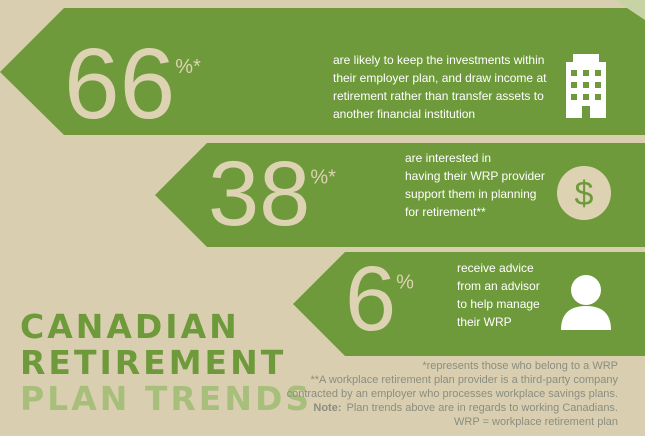  I want to click on stat-number: 66%*, so click(132, 84).